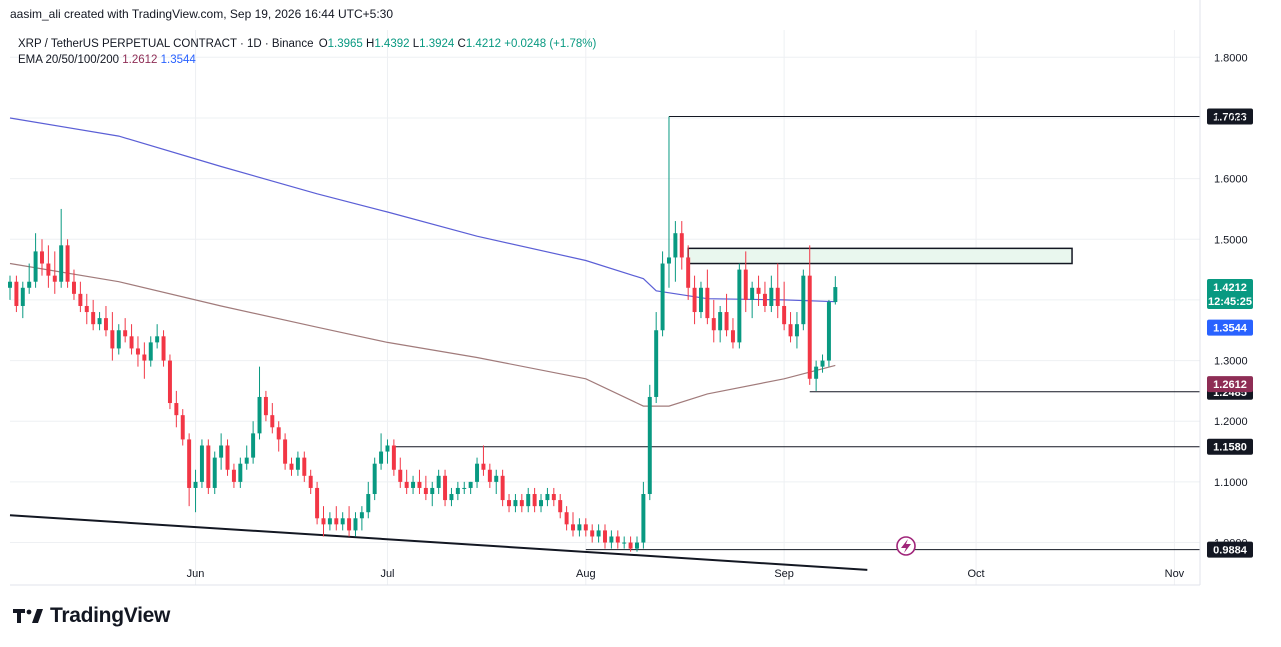 The image size is (1281, 647). Describe the element at coordinates (1231, 483) in the screenshot. I see `y-tick-label: 1.1000` at that location.